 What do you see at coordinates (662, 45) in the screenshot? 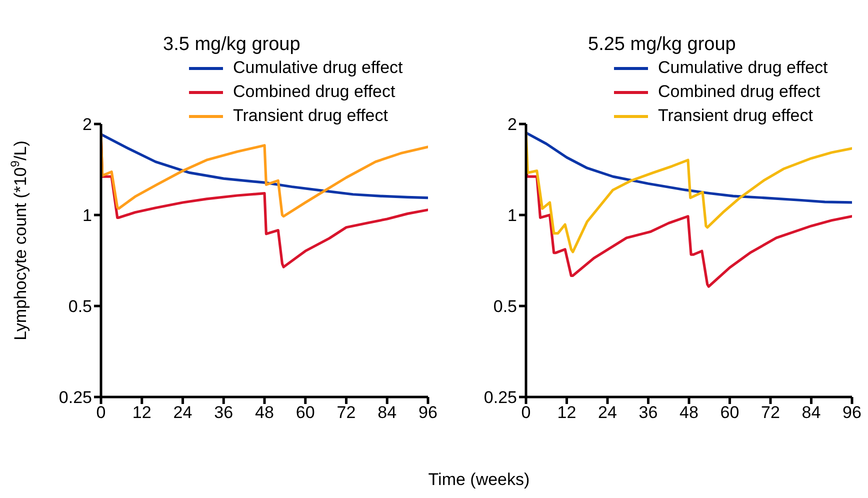
I see `chart-title: 5.25 mg/kg group` at bounding box center [662, 45].